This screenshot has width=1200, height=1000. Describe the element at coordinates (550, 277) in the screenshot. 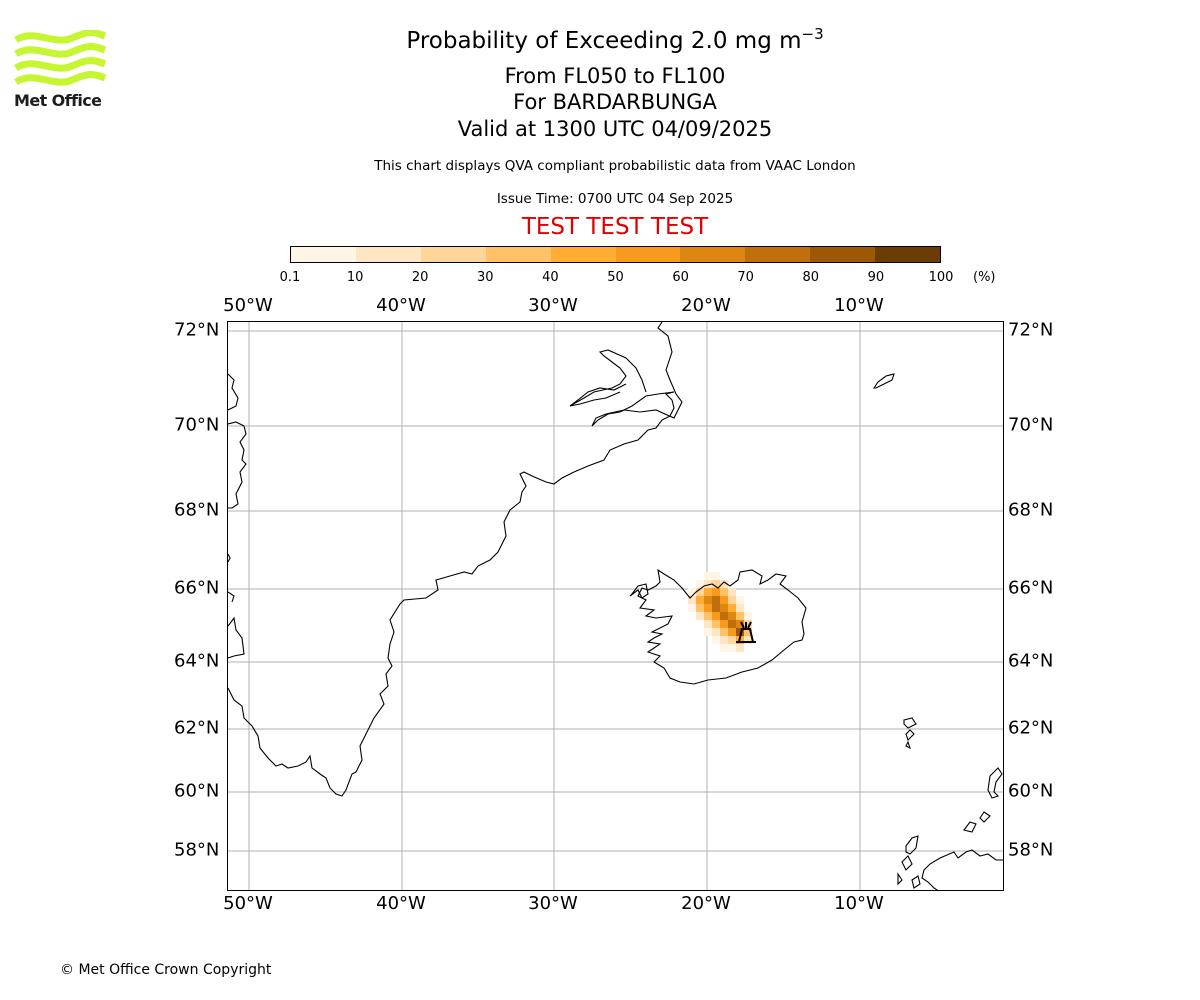

I see `colorbar-tick-label: 40` at that location.